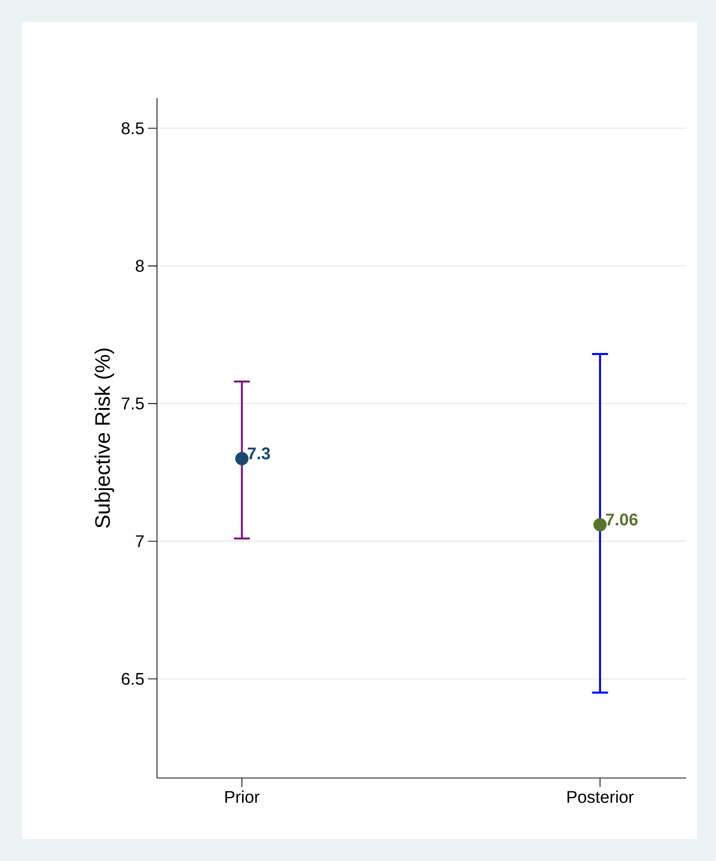 This screenshot has width=716, height=861. What do you see at coordinates (601, 796) in the screenshot?
I see `x-tick-label: Posterior` at bounding box center [601, 796].